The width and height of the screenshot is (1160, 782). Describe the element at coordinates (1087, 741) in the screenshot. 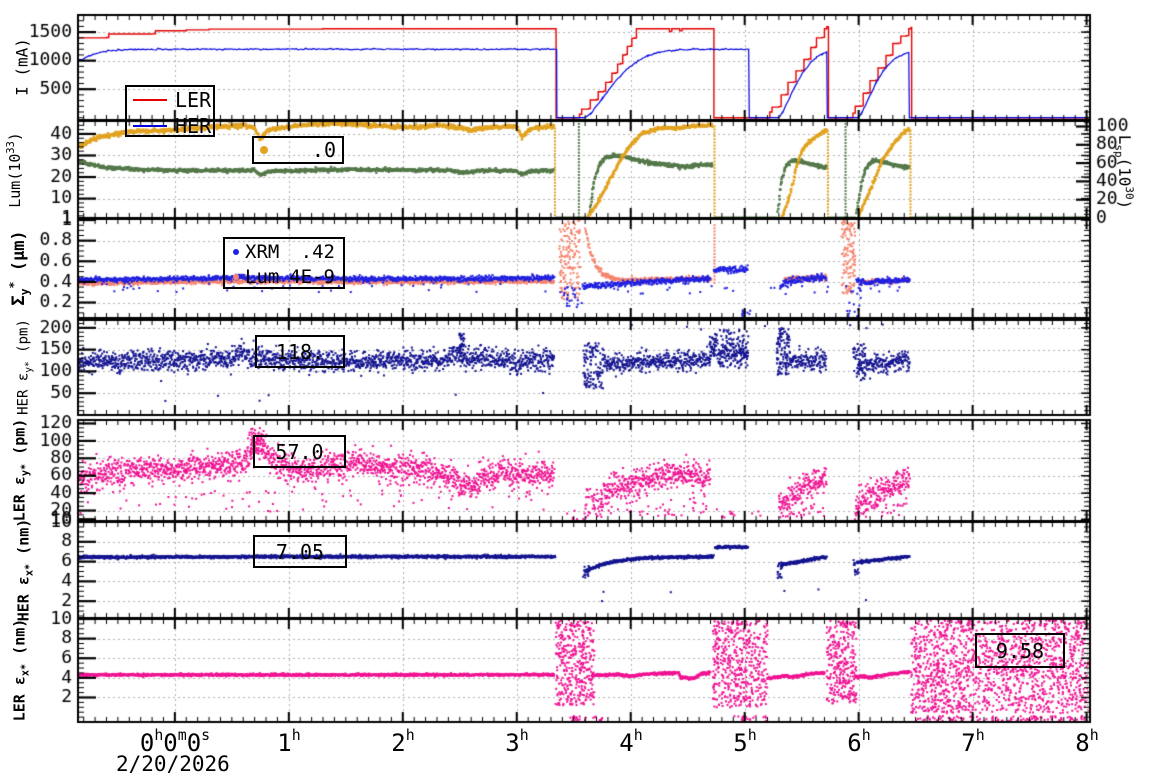

I see `x-tick-label-8h: 8h` at that location.